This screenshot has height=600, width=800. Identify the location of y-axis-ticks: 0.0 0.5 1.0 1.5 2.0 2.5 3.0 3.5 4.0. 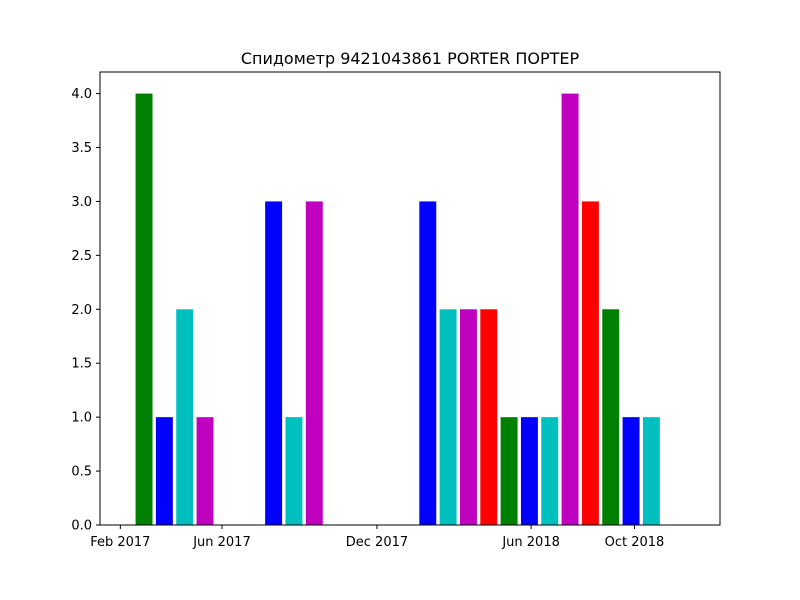
(85, 310).